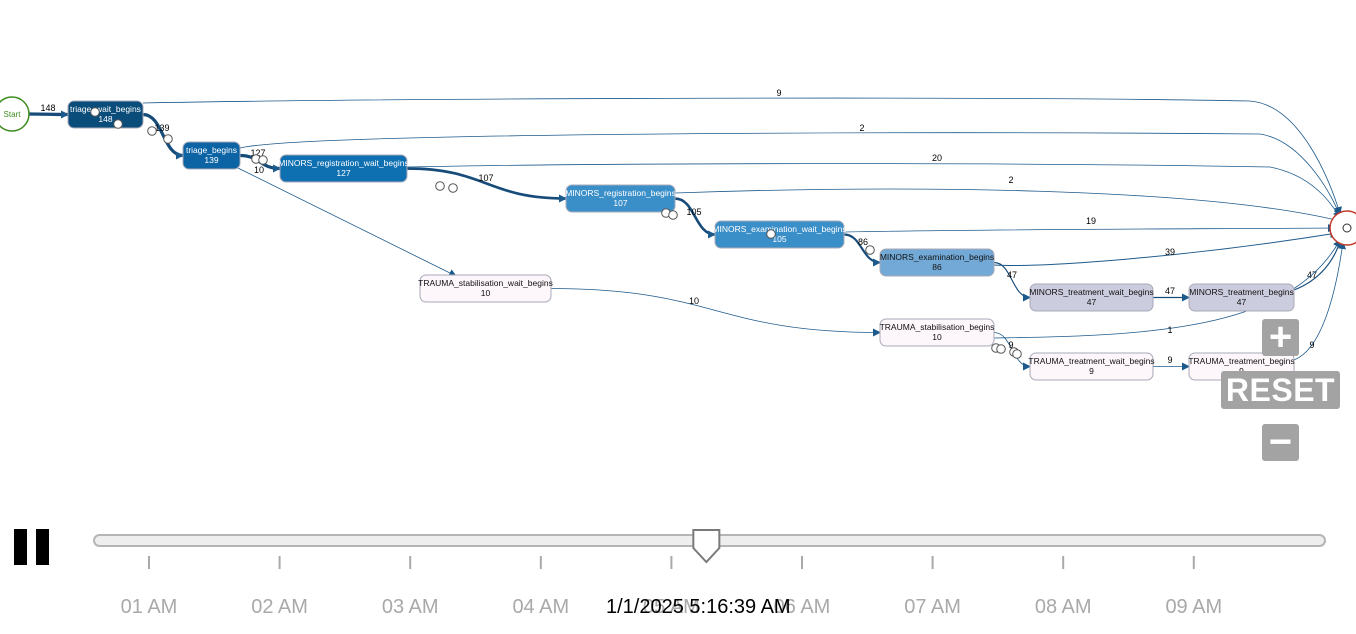 The image size is (1356, 634). Describe the element at coordinates (779, 229) in the screenshot. I see `activity-name: MINORS_examination_wait_begins` at that location.